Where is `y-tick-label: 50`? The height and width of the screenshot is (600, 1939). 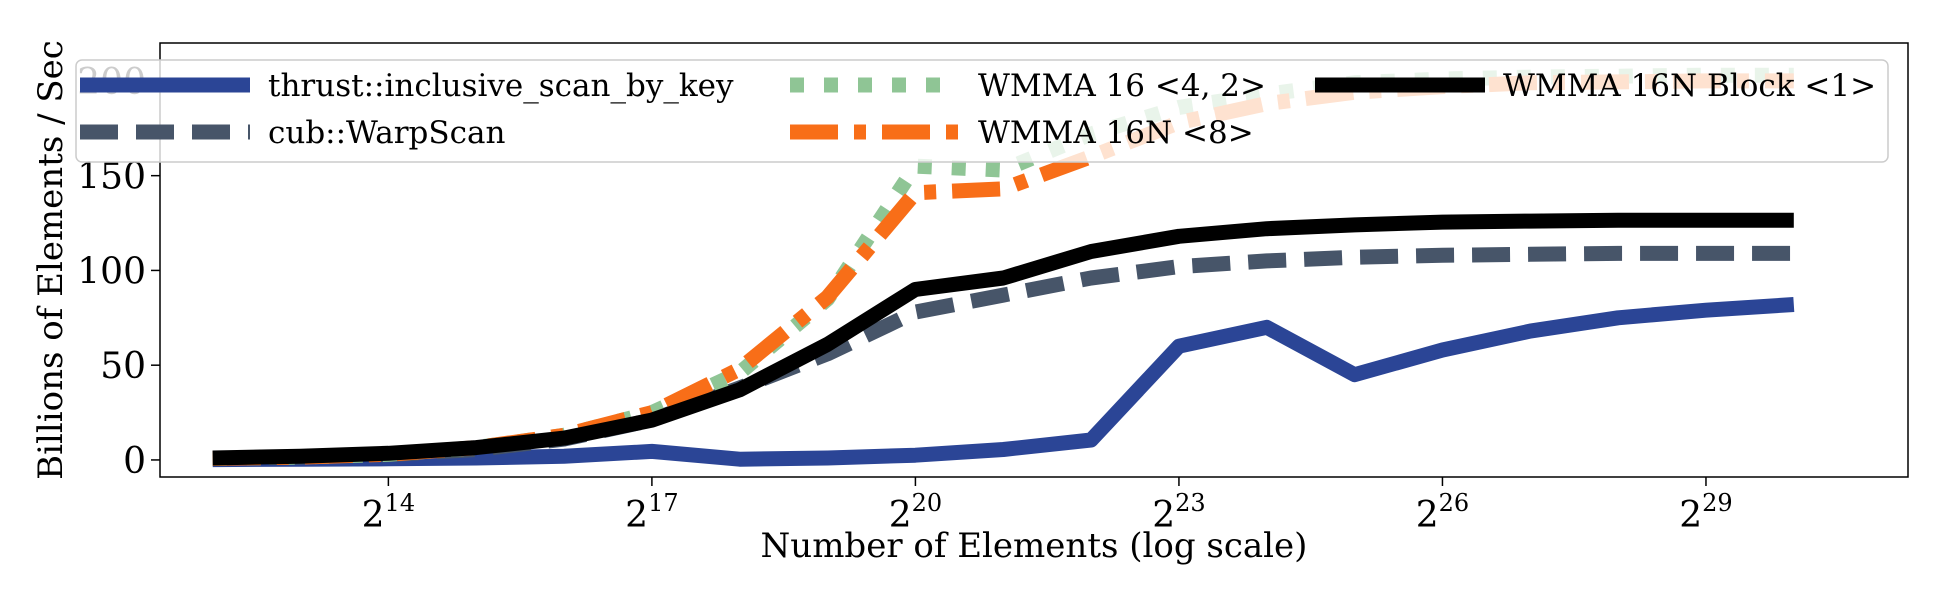
y-tick-label: 50 is located at coordinates (123, 366).